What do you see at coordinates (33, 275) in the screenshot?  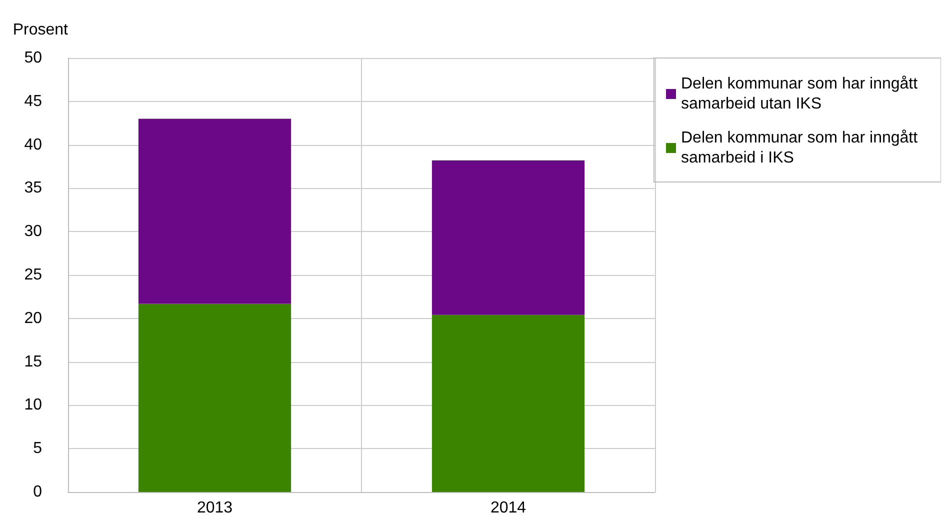 I see `y-tick-label: 25` at bounding box center [33, 275].